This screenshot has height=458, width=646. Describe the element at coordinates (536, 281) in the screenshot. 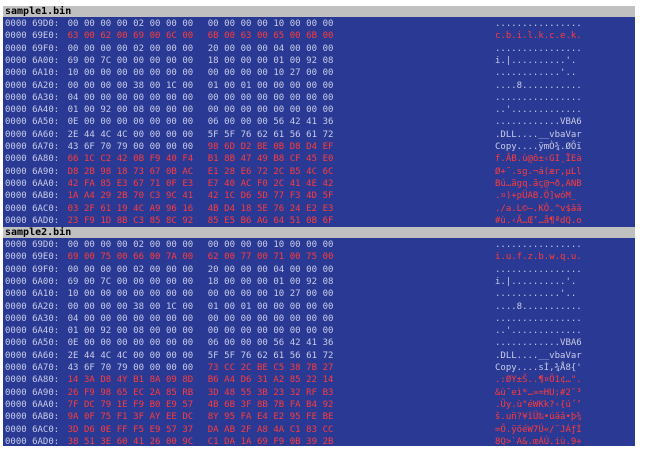

I see `ascii-column: i.|..........'.` at that location.